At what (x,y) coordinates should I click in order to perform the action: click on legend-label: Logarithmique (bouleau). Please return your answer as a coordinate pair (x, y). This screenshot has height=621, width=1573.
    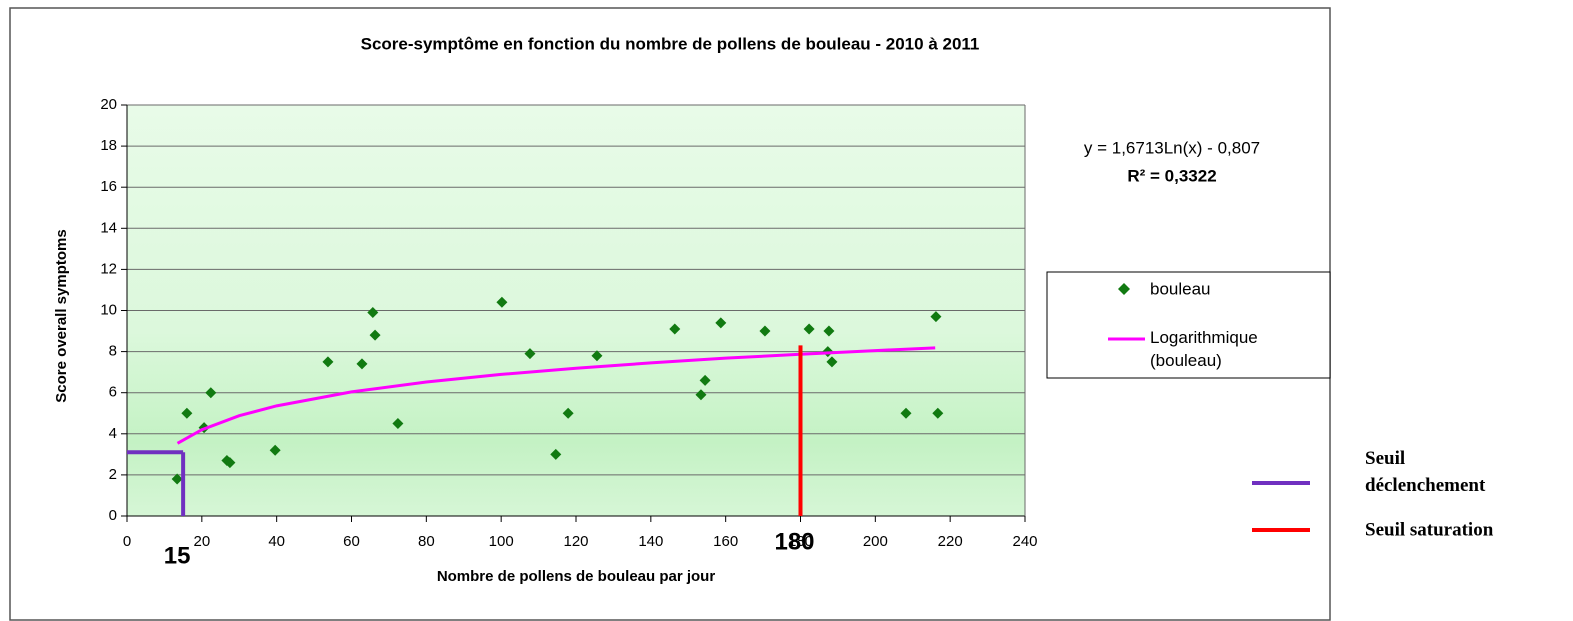
    Looking at the image, I should click on (1204, 349).